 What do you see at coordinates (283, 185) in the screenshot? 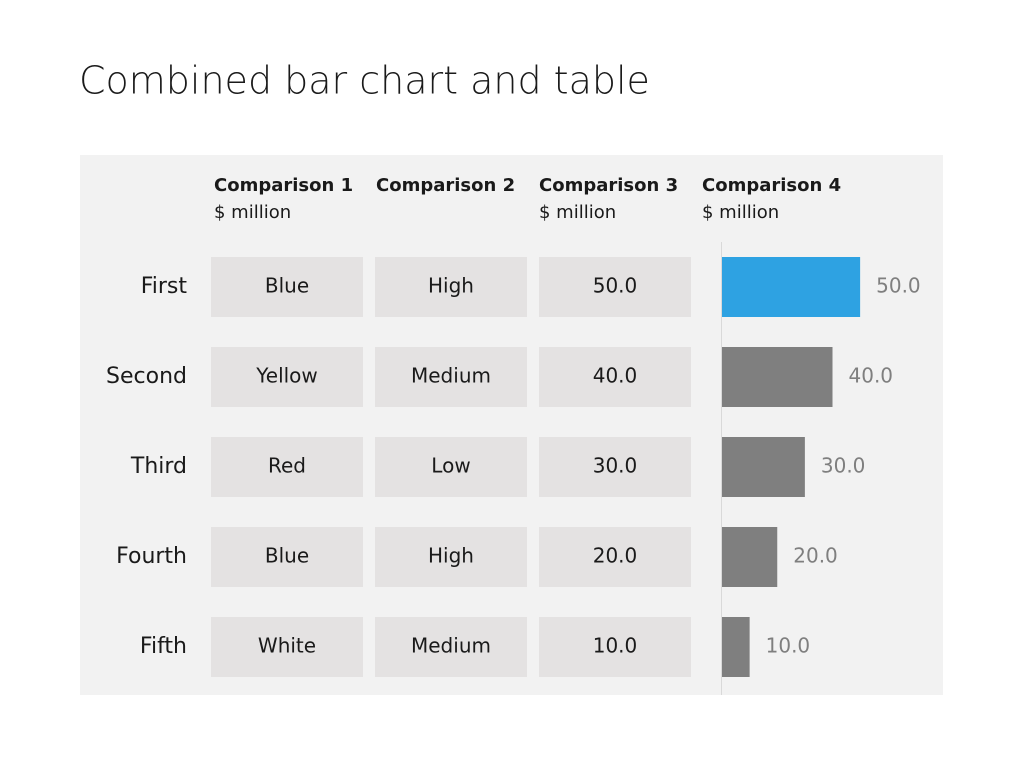
I see `column-header: Comparison 1` at bounding box center [283, 185].